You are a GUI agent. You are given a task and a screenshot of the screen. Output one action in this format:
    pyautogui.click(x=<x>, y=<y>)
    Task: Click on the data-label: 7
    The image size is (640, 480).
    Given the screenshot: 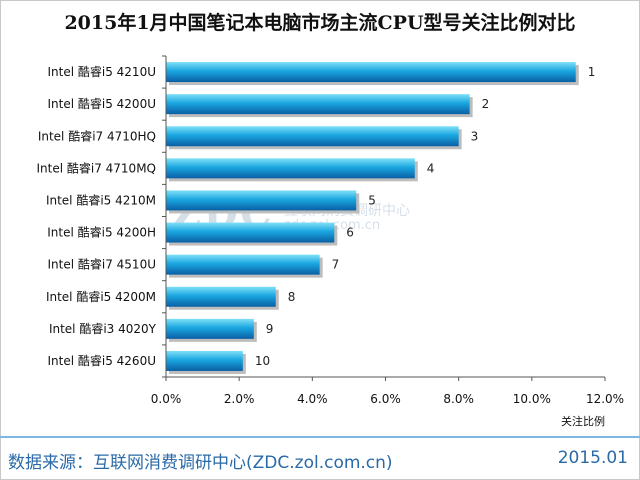 What is the action you would take?
    pyautogui.click(x=336, y=265)
    